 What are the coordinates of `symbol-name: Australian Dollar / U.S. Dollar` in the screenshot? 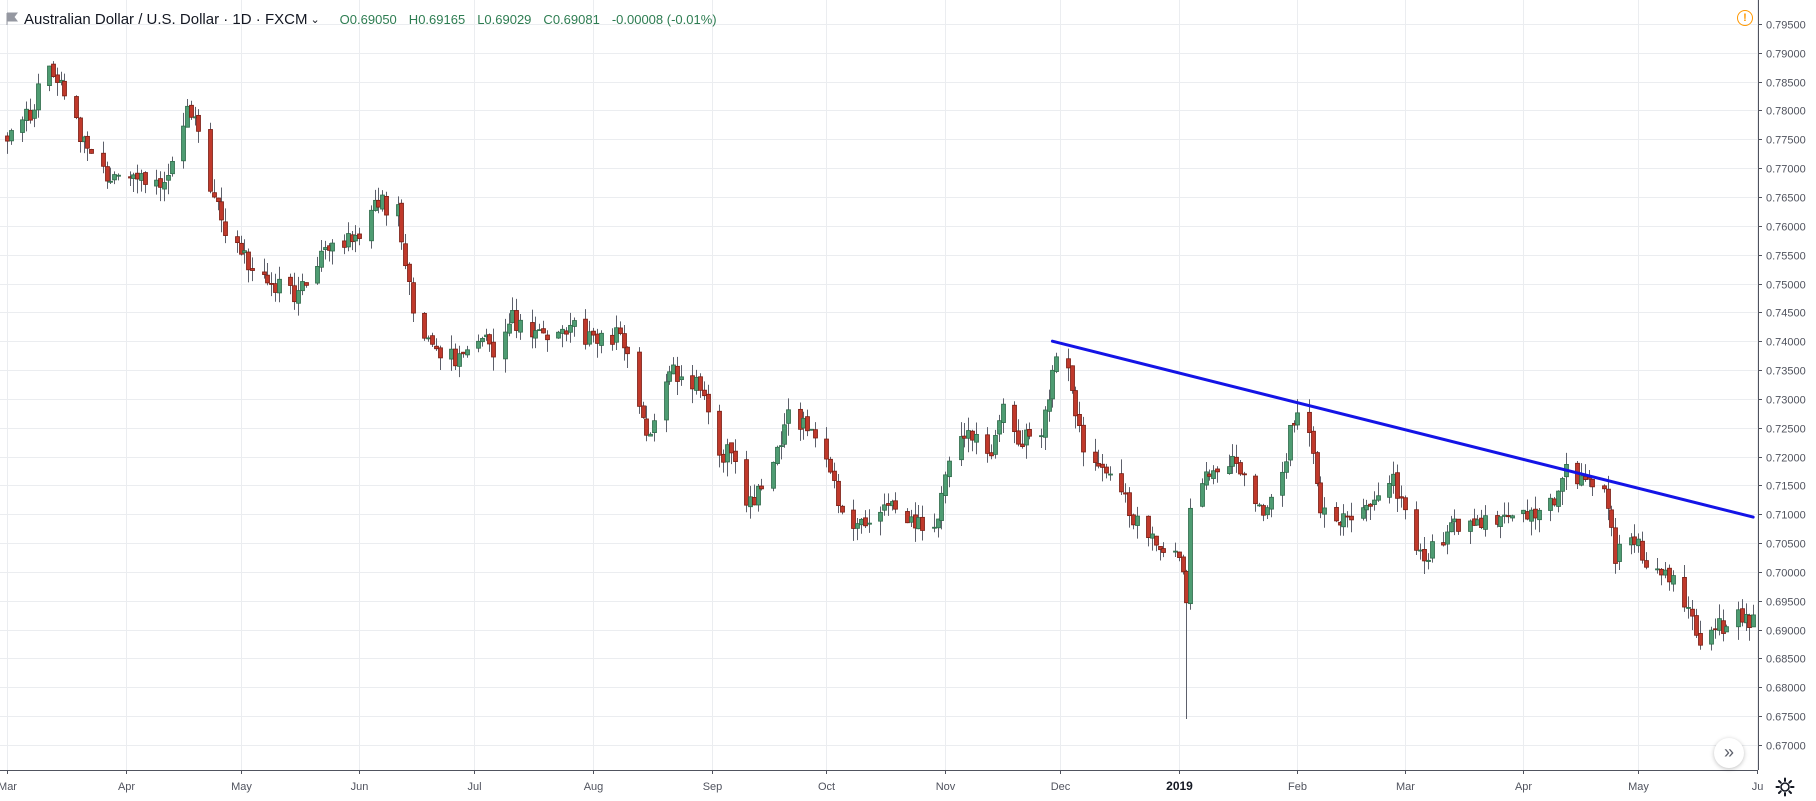 It's located at (122, 19).